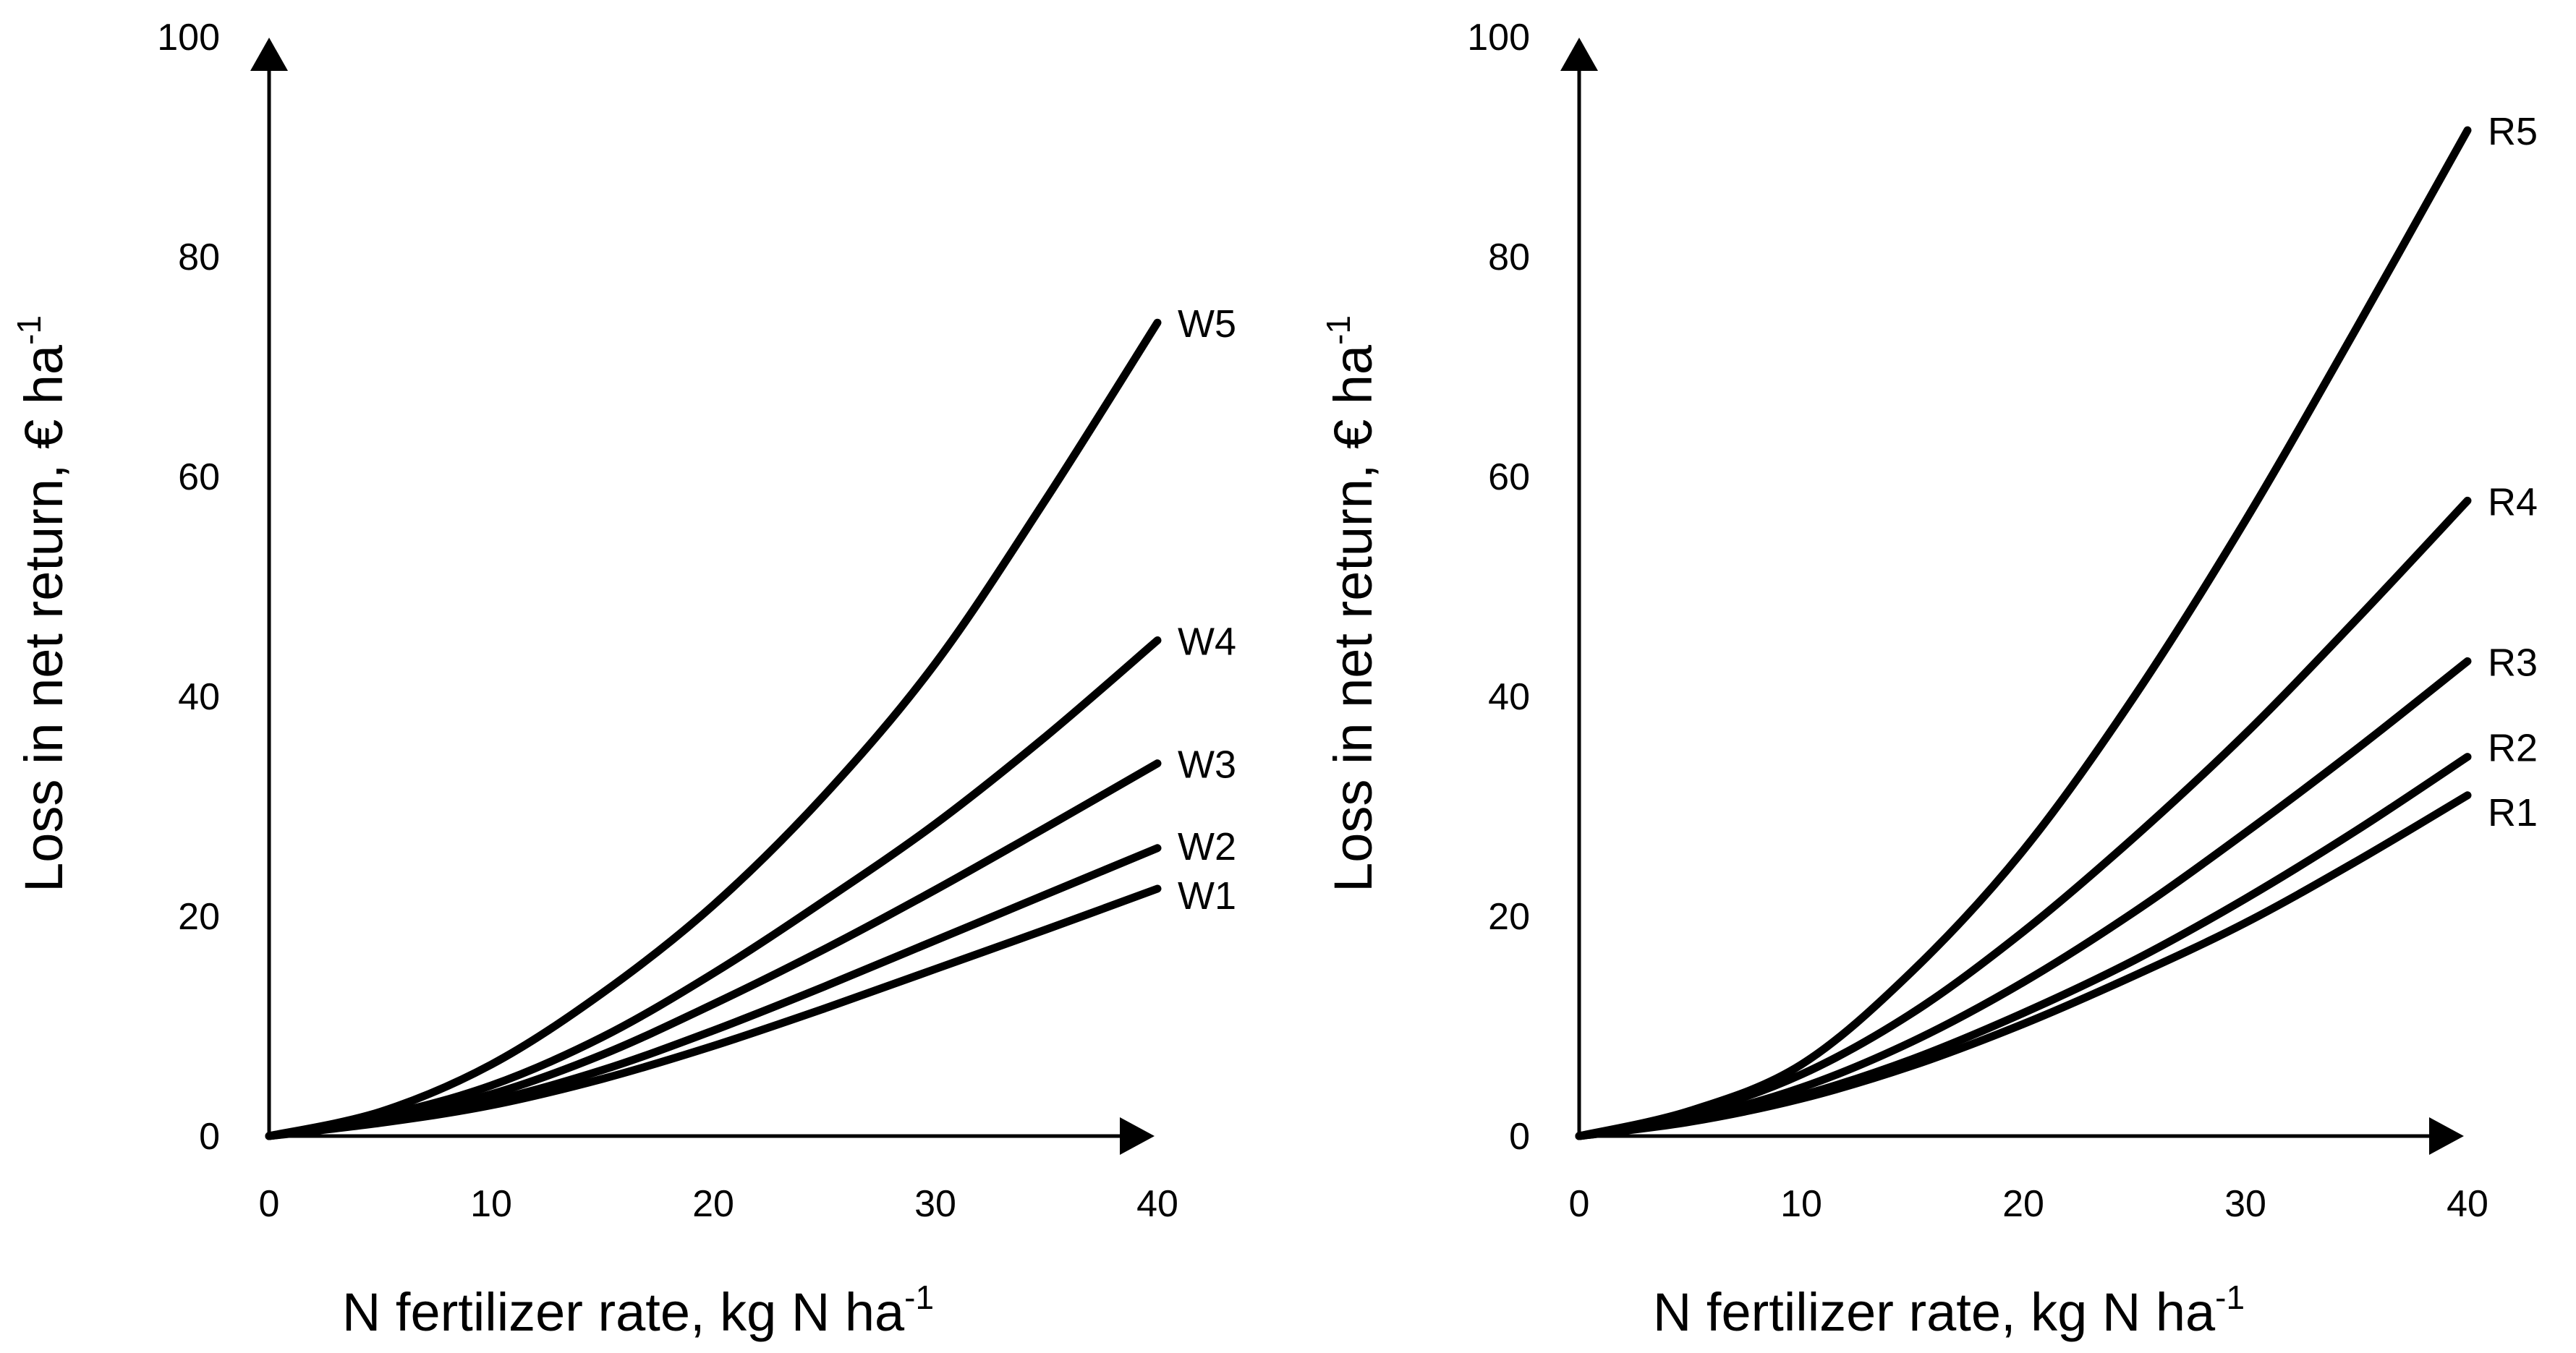 This screenshot has height=1353, width=2576. I want to click on series-line-r2, so click(2023, 946).